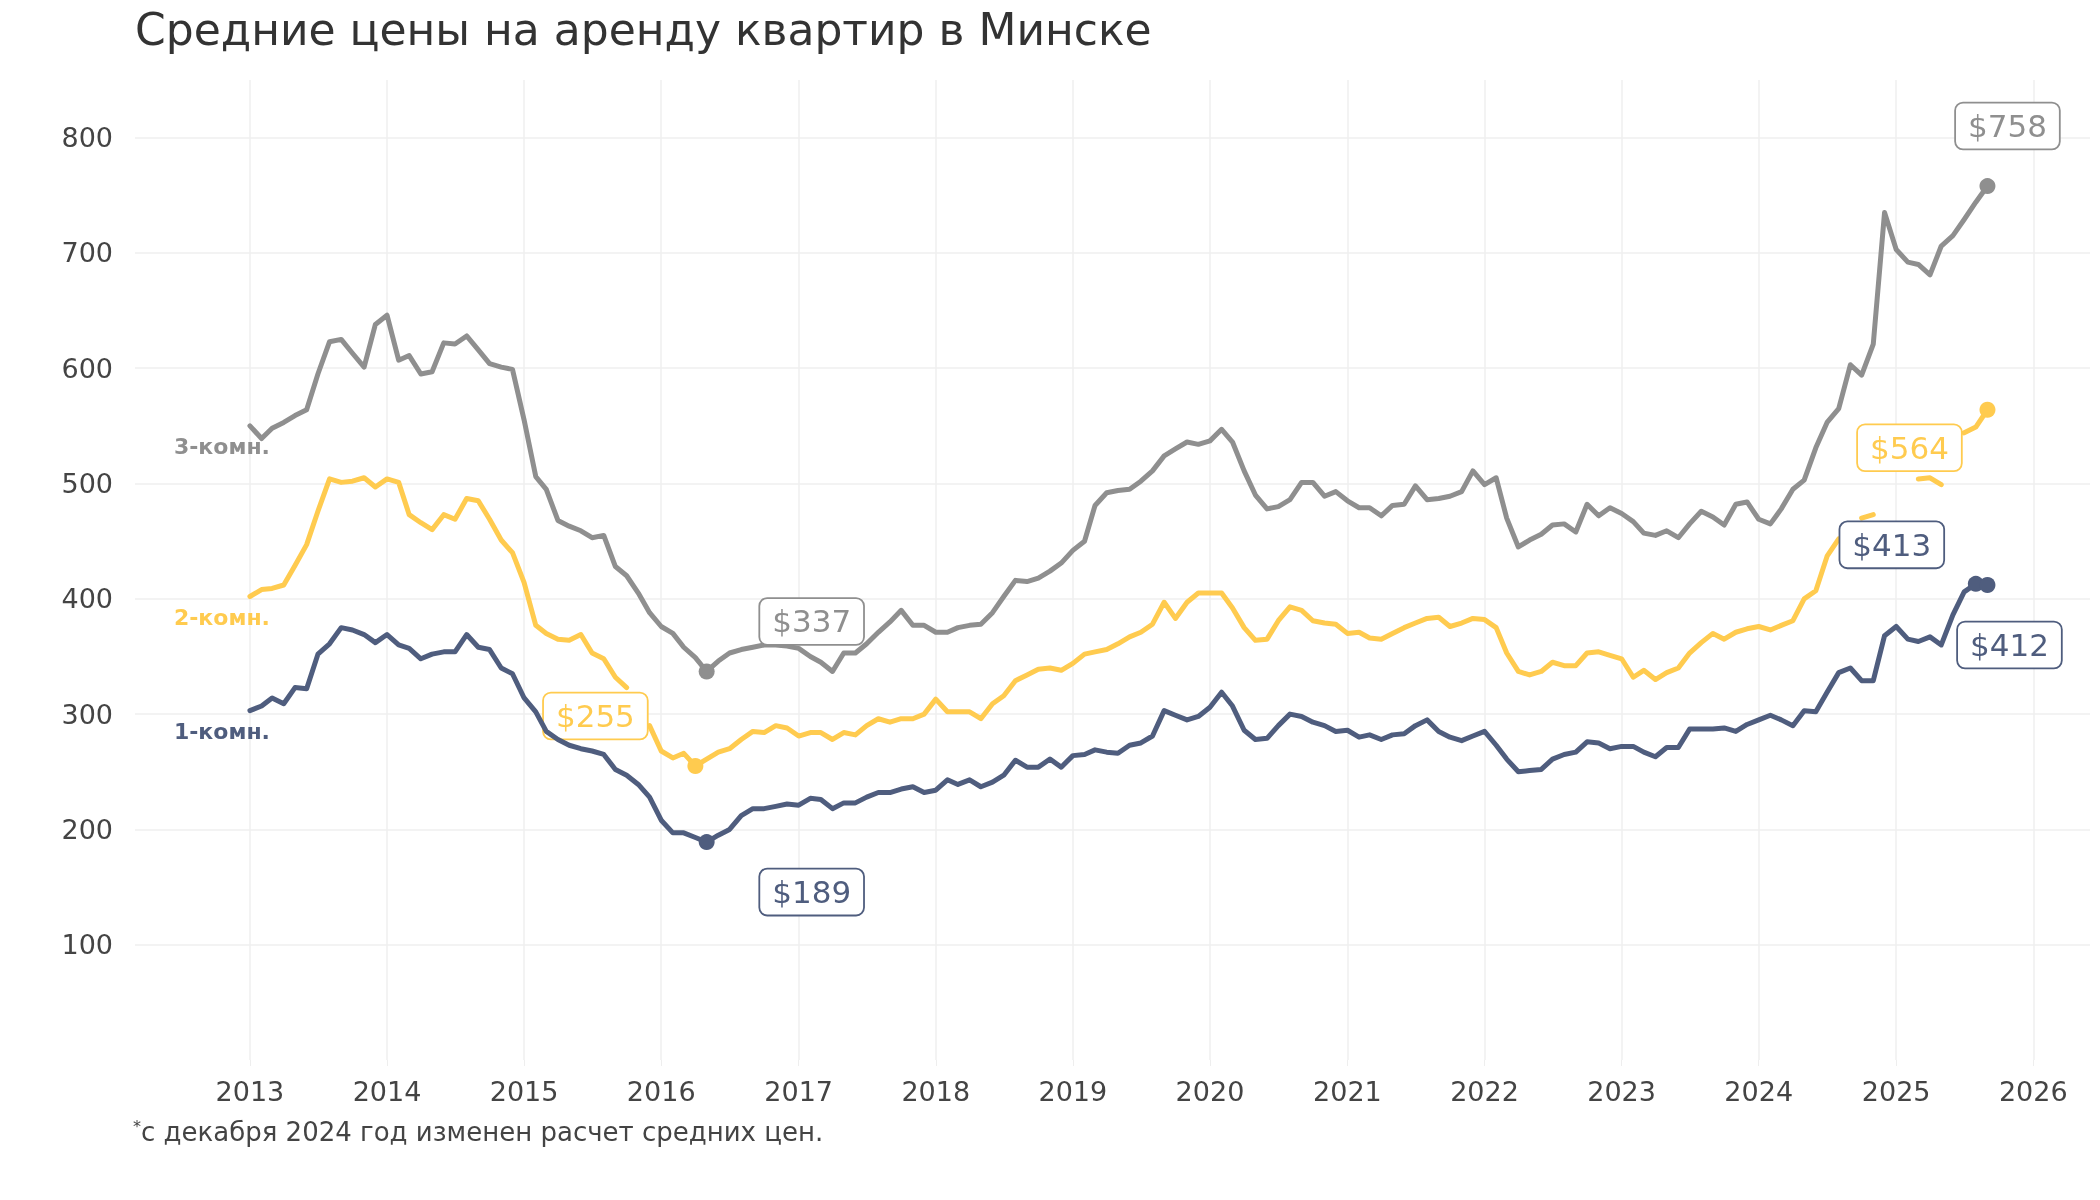  Describe the element at coordinates (221, 732) in the screenshot. I see `series-label: 1-комн.` at that location.